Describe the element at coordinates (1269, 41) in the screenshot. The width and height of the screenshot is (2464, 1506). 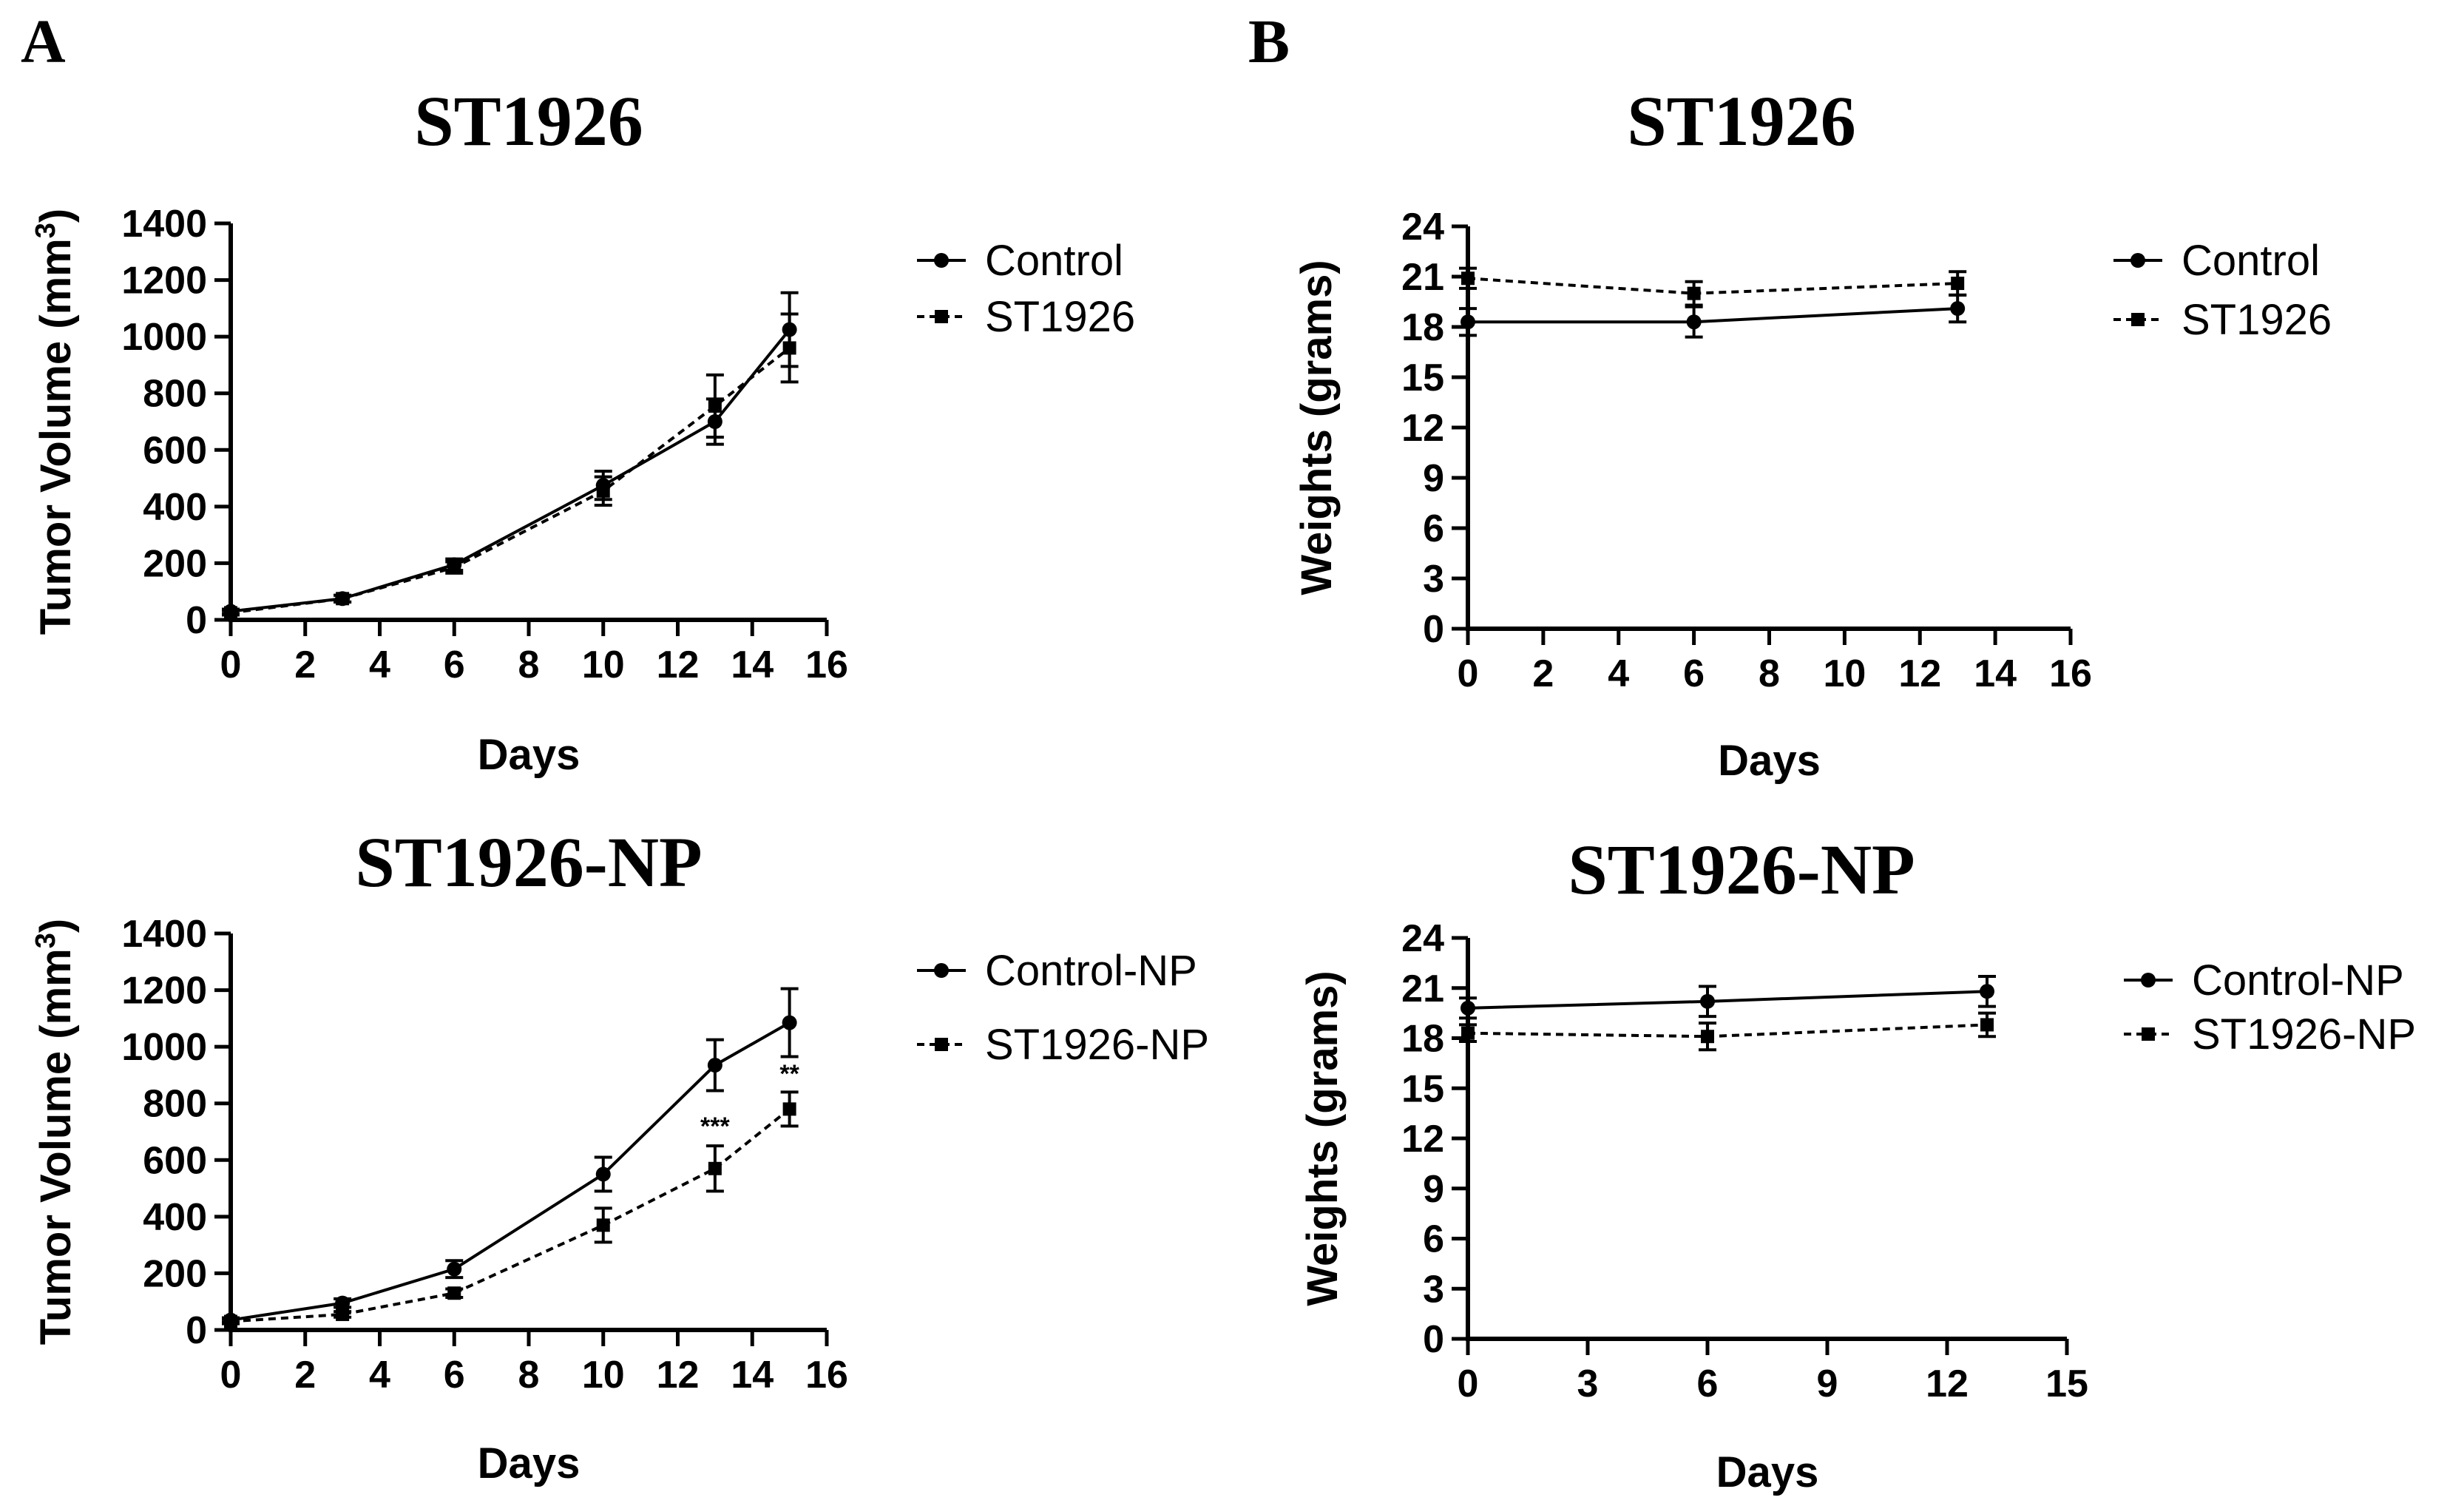
I see `panel-letter-b: B` at that location.